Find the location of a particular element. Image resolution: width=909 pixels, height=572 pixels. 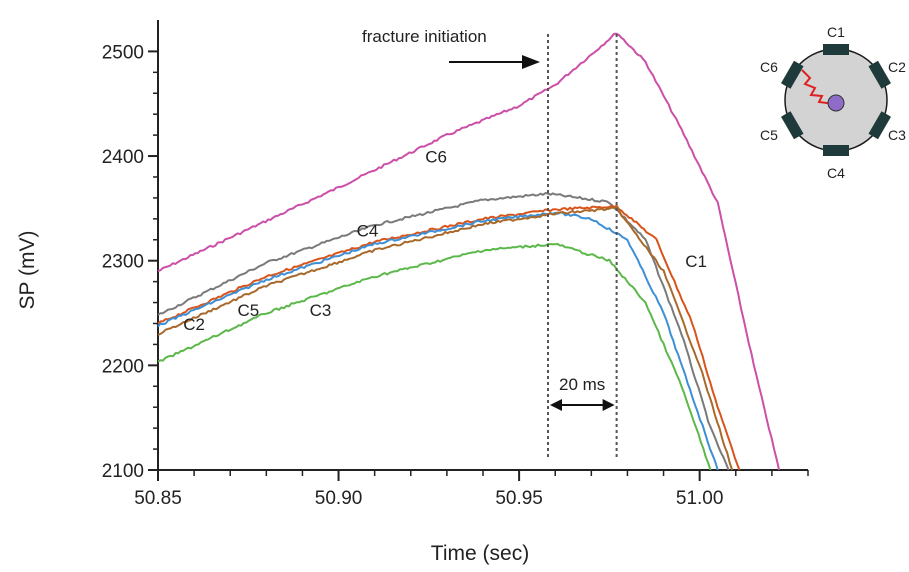

sensor-c3 is located at coordinates (879, 125).